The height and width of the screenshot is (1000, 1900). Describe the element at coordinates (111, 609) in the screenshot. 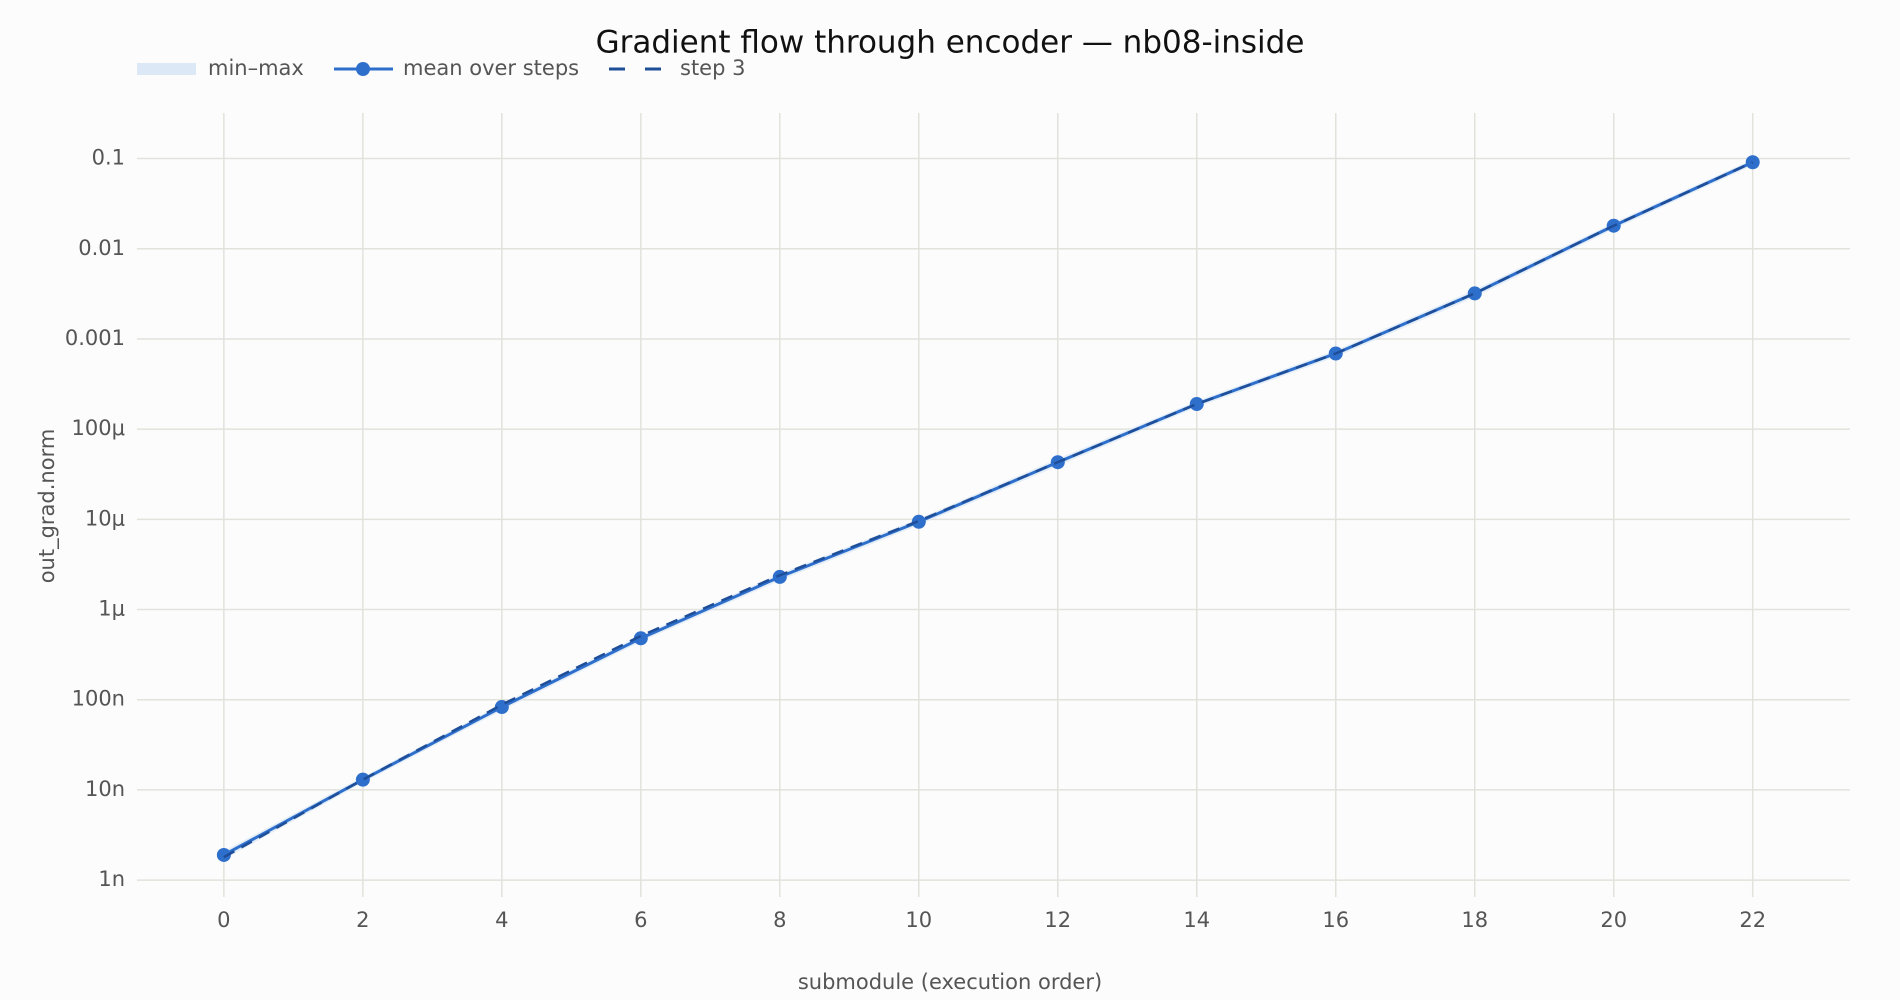

I see `y-tick-label: 1μ` at that location.